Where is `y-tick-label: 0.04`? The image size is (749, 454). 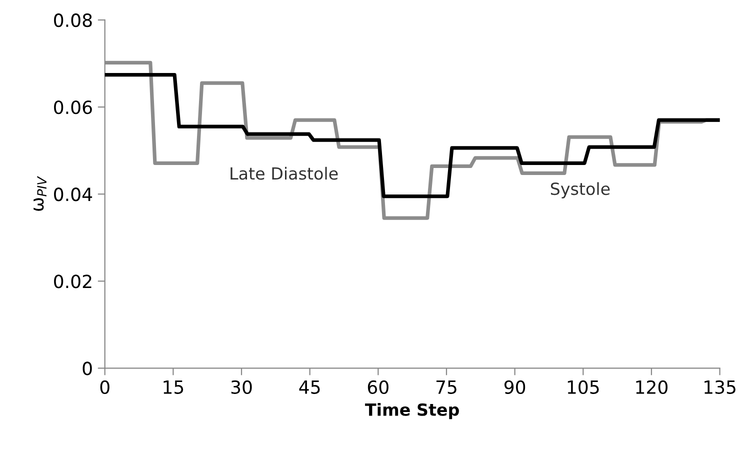
y-tick-label: 0.04 is located at coordinates (73, 195).